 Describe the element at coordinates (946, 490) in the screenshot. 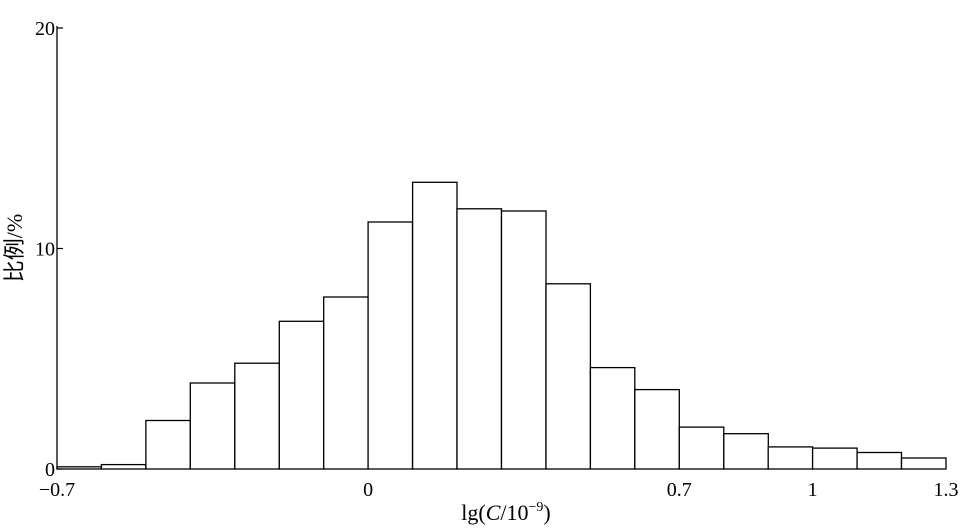

I see `x-tick-label: 1.3` at that location.